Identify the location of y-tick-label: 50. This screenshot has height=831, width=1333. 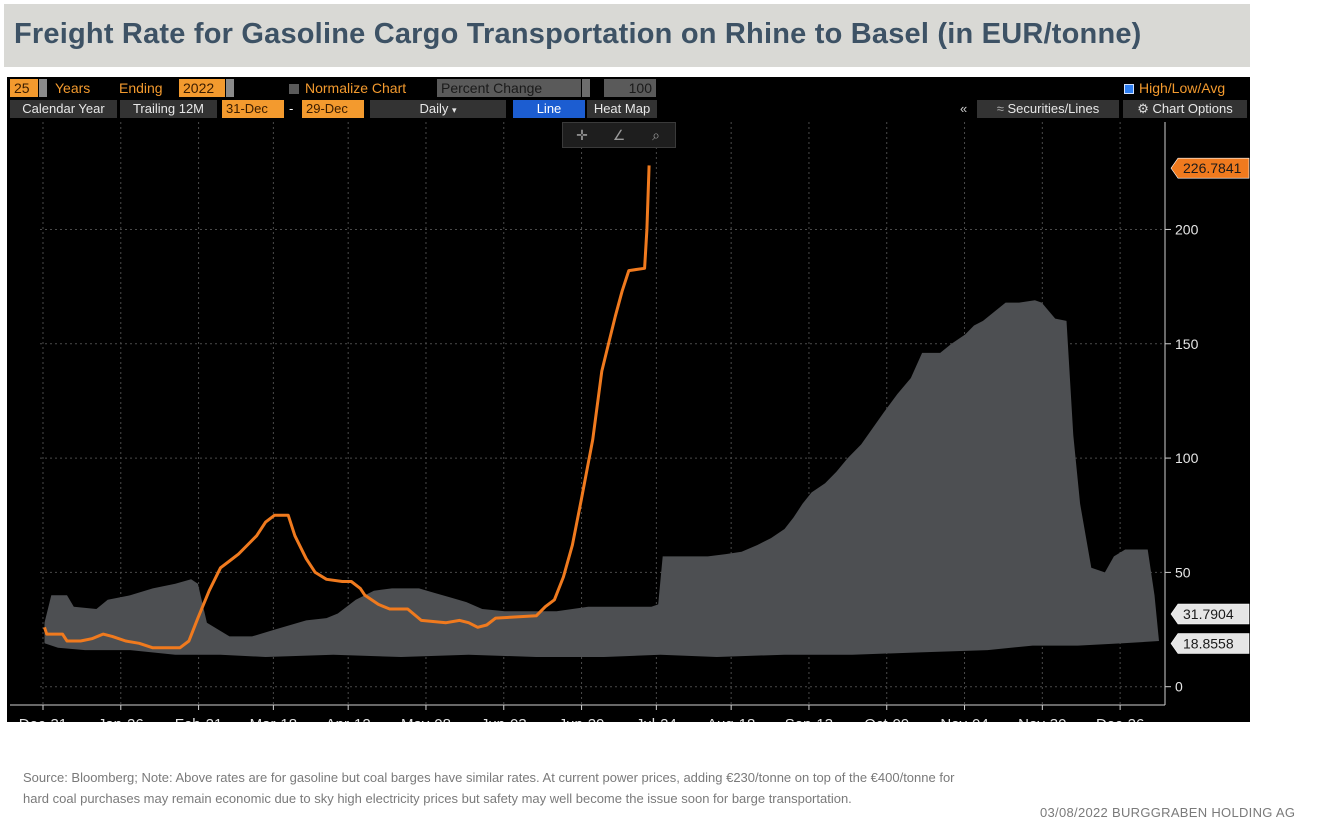
(1183, 572).